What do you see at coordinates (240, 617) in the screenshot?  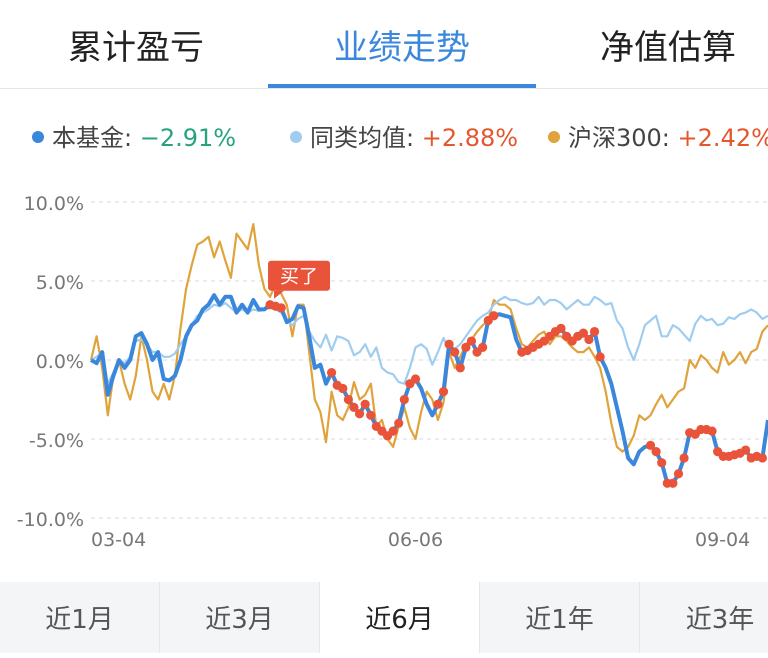 I see `range-3m-button: 近3月` at bounding box center [240, 617].